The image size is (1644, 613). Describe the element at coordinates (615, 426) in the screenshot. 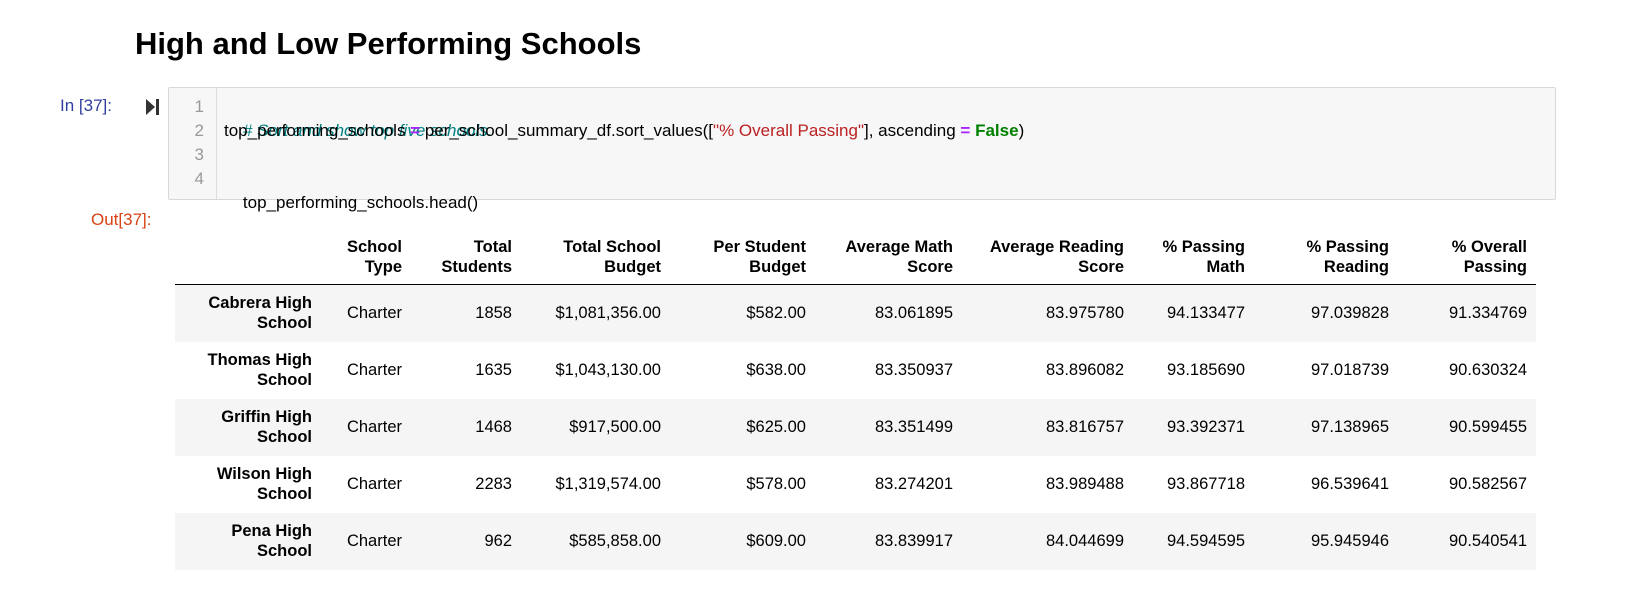

I see `table-cell: $917,500.00` at that location.